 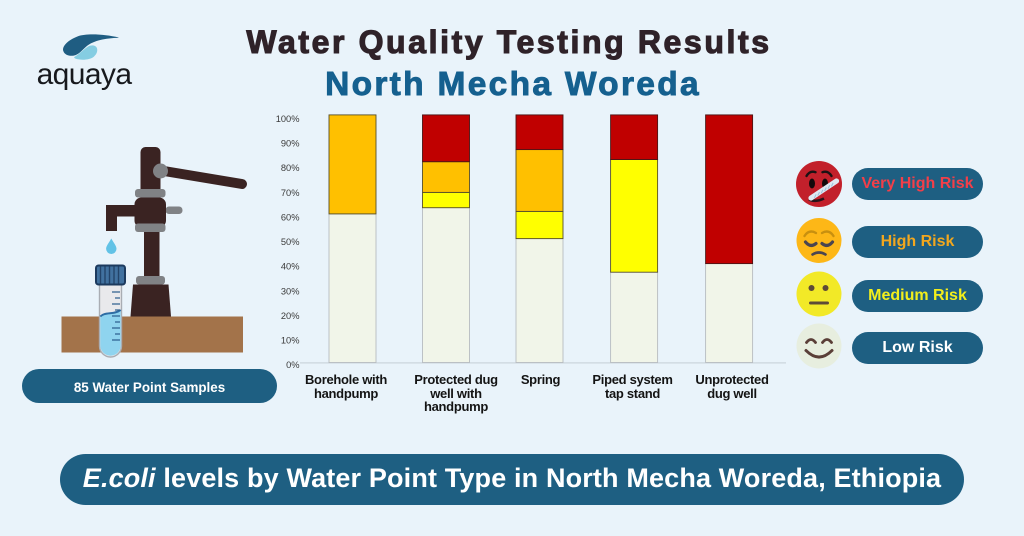 I want to click on svg-text: 50%, so click(x=290, y=242).